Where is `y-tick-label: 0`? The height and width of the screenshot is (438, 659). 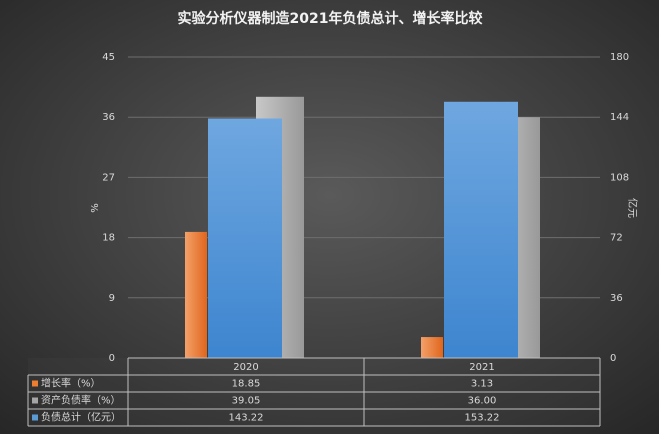
y-tick-label: 0 is located at coordinates (112, 358).